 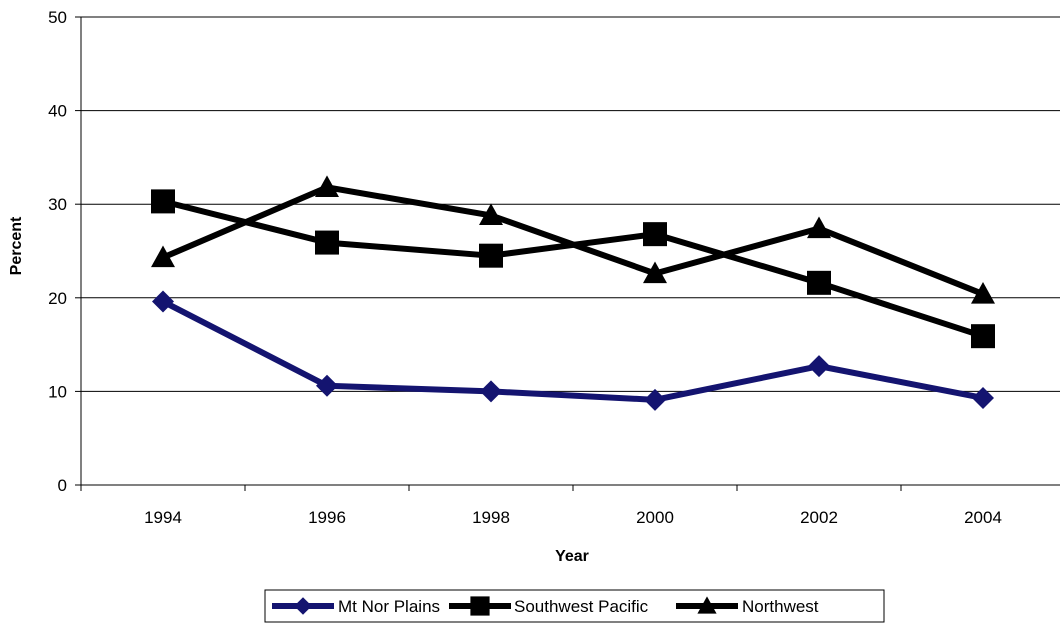 What do you see at coordinates (581, 606) in the screenshot?
I see `legend-label: Southwest Pacific` at bounding box center [581, 606].